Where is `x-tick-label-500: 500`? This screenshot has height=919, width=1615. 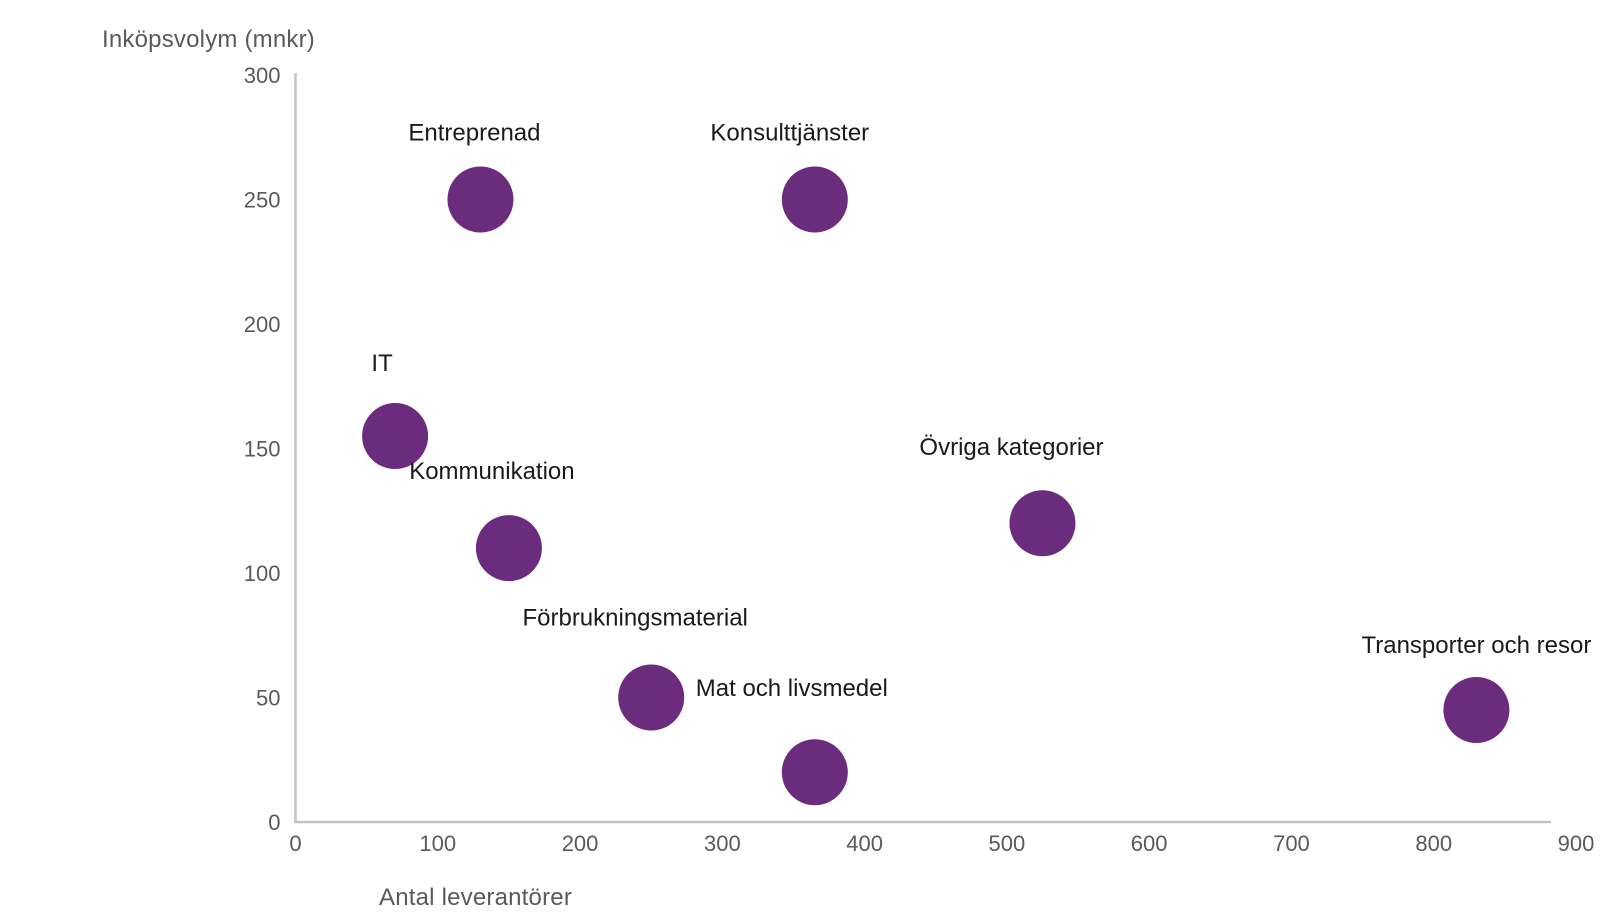 x-tick-label-500: 500 is located at coordinates (1007, 843).